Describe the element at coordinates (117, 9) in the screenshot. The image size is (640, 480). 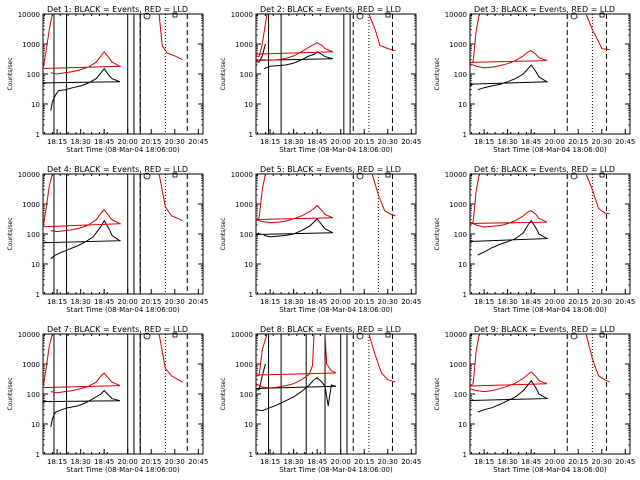
I see `chart-title: Det 1: BLACK = Events, RED = LLD` at that location.